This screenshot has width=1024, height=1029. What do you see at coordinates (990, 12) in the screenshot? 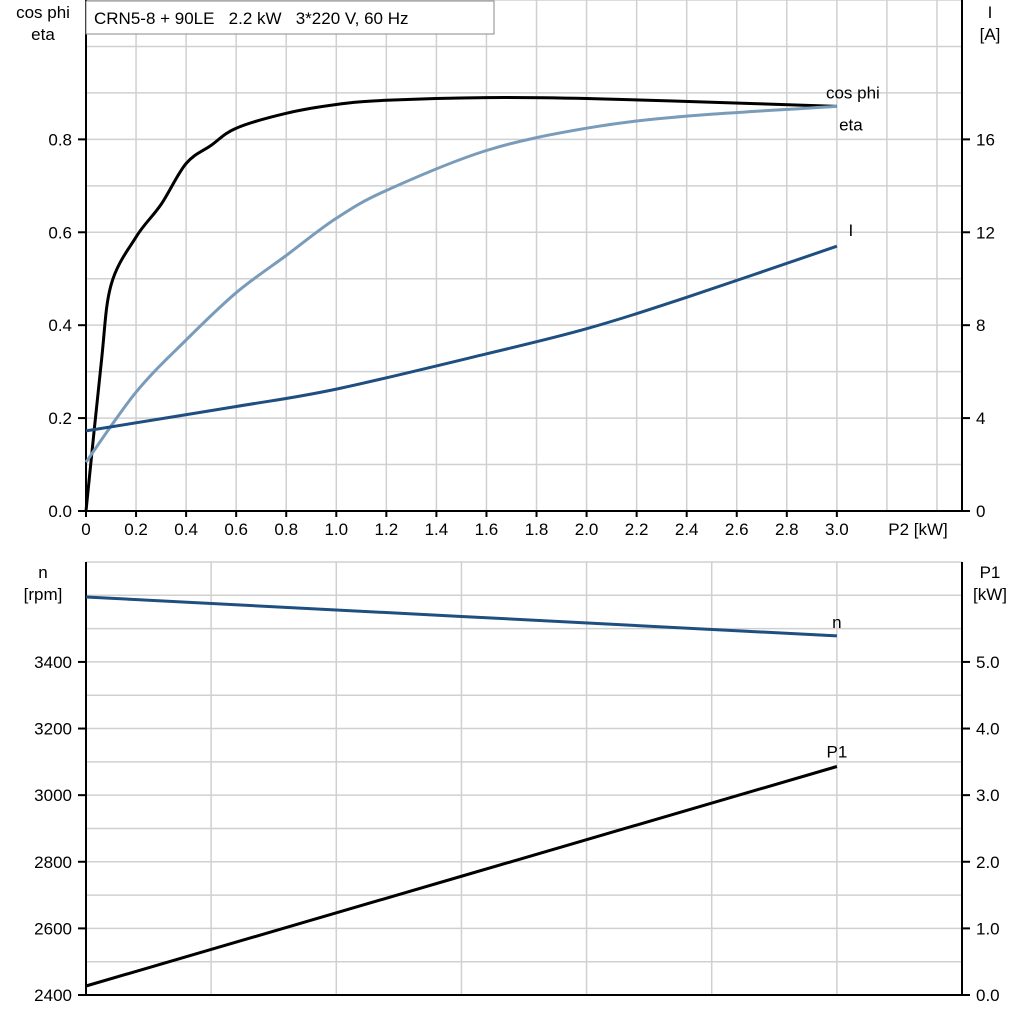
I see `y-right-axis-label: I` at bounding box center [990, 12].